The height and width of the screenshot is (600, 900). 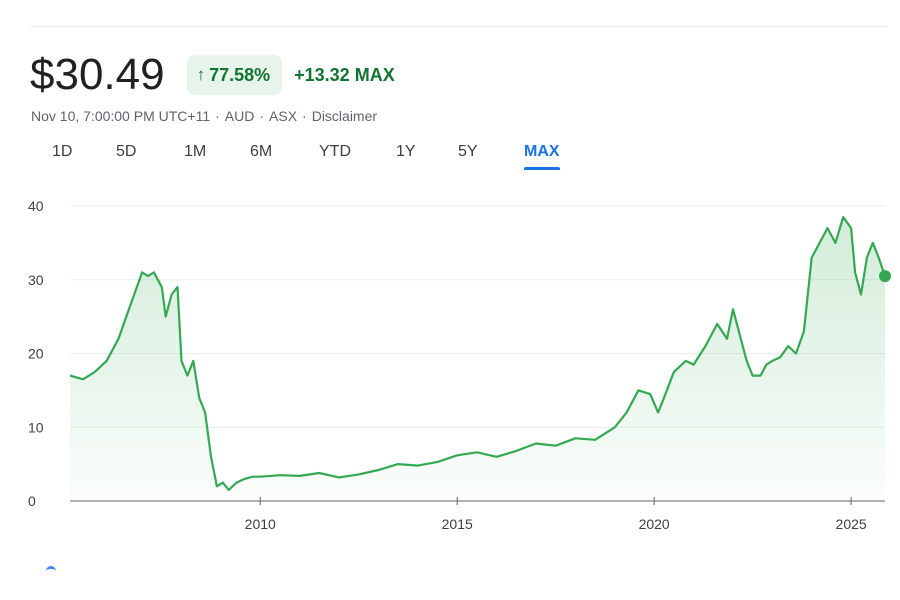 What do you see at coordinates (322, 74) in the screenshot?
I see `absolute-change-value: +13.32` at bounding box center [322, 74].